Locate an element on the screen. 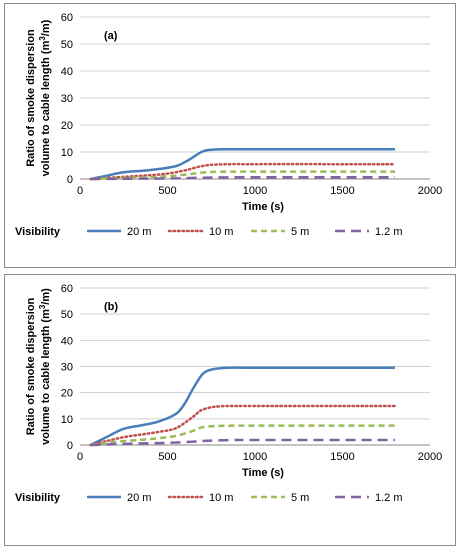 The width and height of the screenshot is (461, 550). panel-label: (b) is located at coordinates (111, 307).